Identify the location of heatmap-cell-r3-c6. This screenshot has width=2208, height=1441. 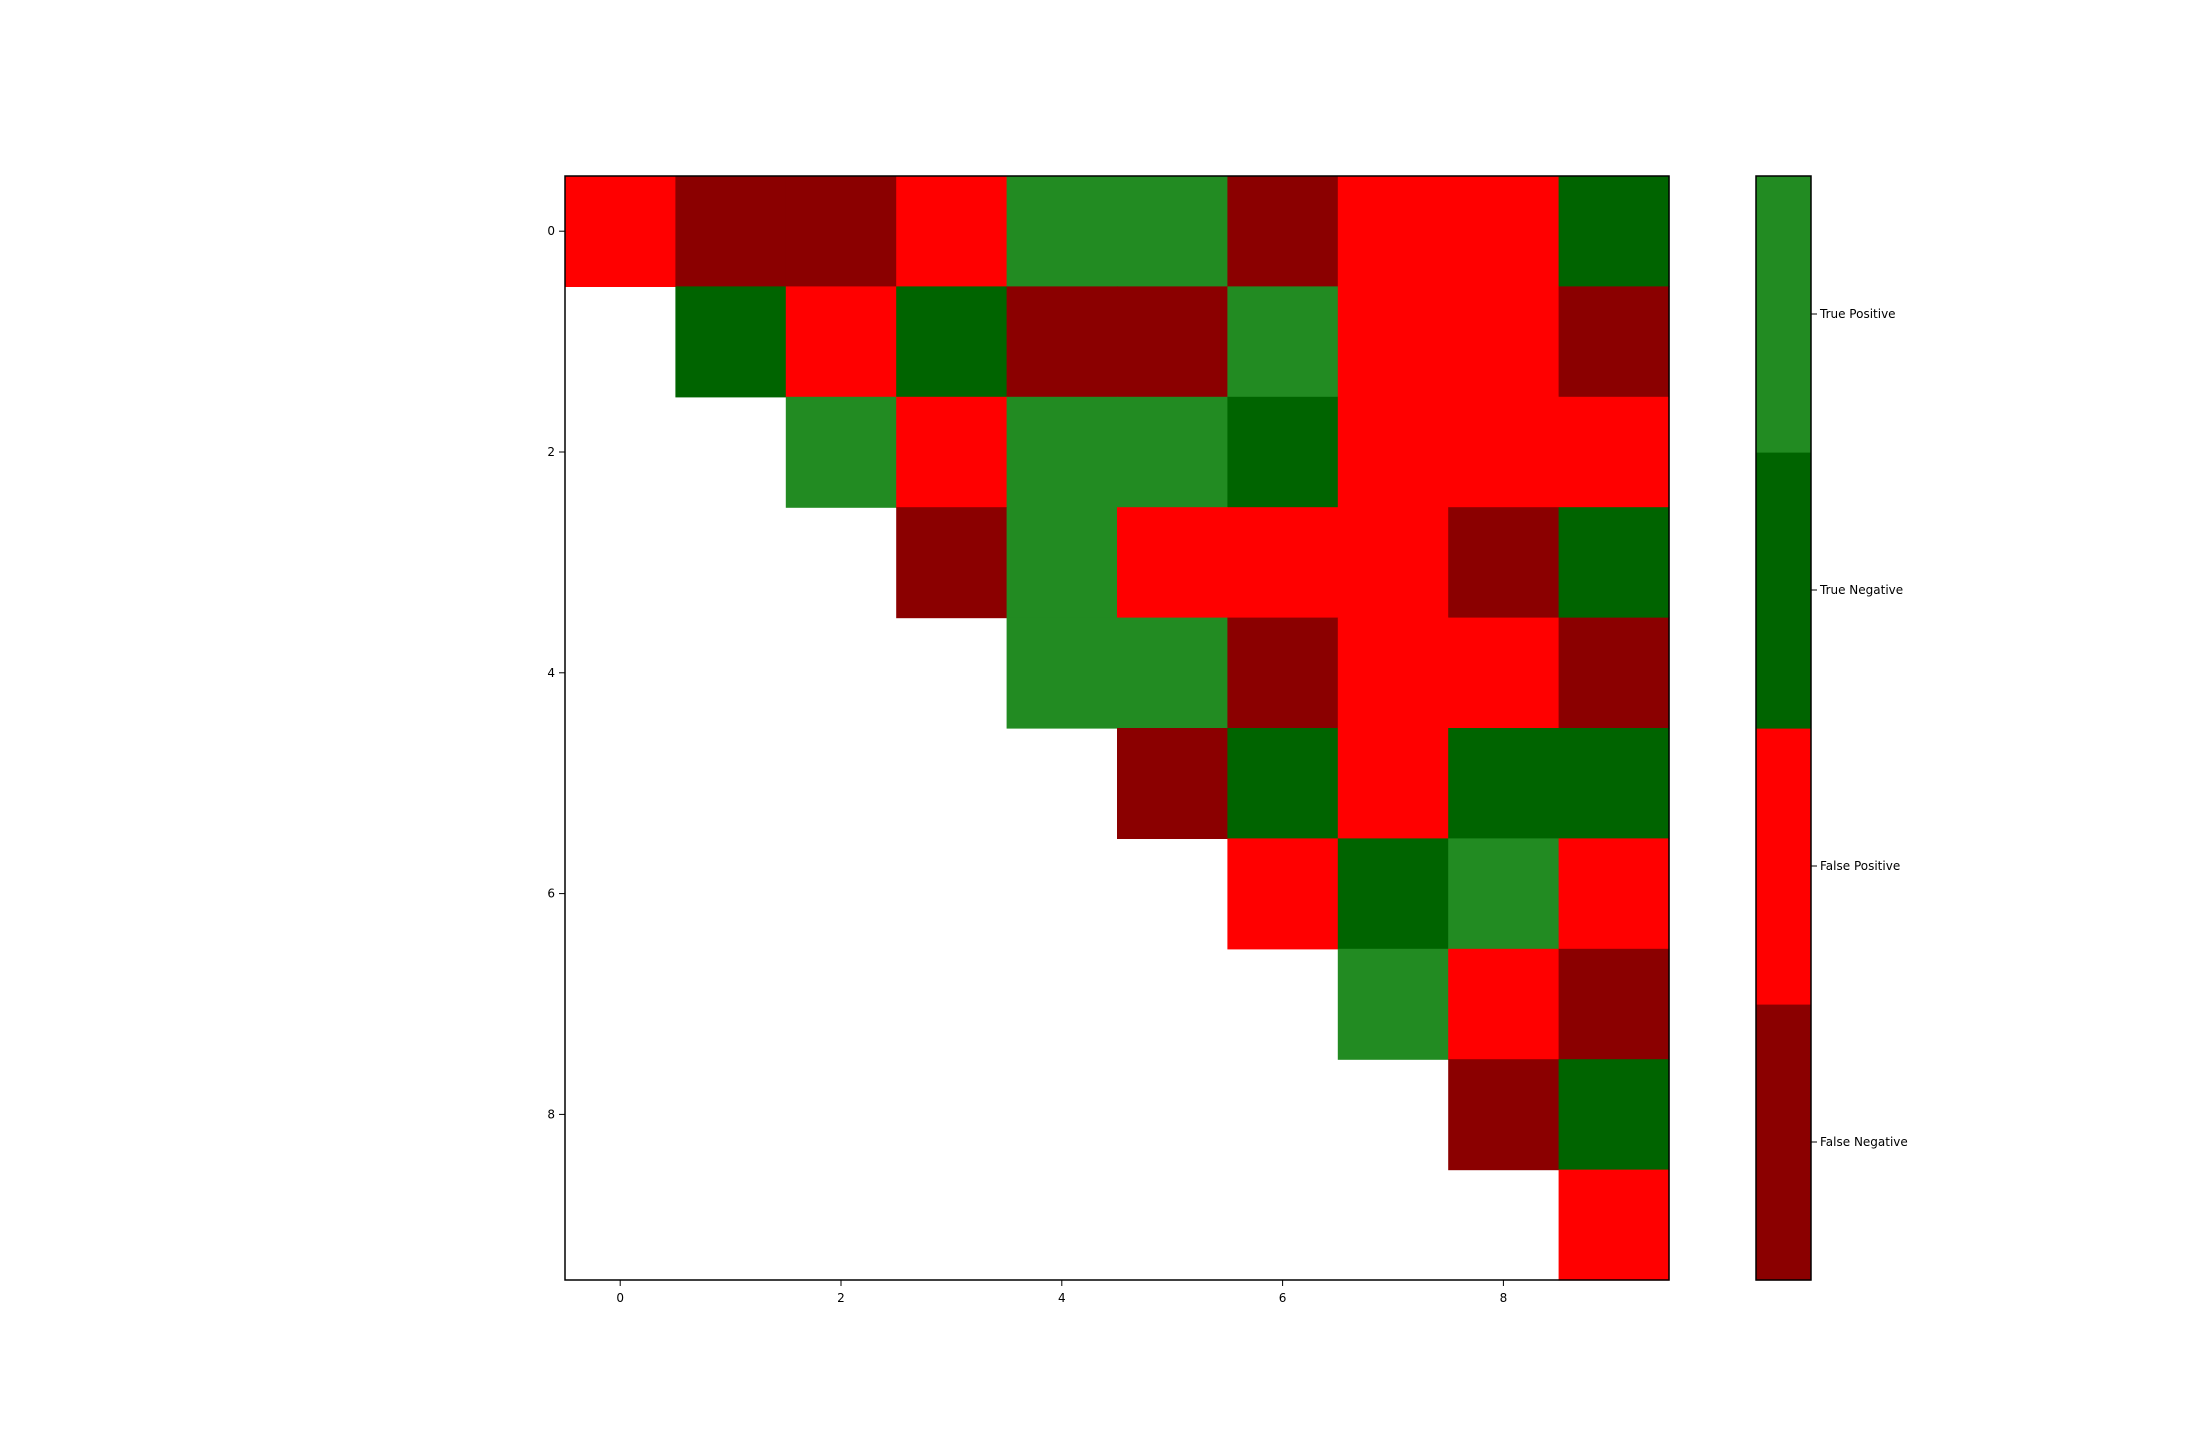
(1283, 563).